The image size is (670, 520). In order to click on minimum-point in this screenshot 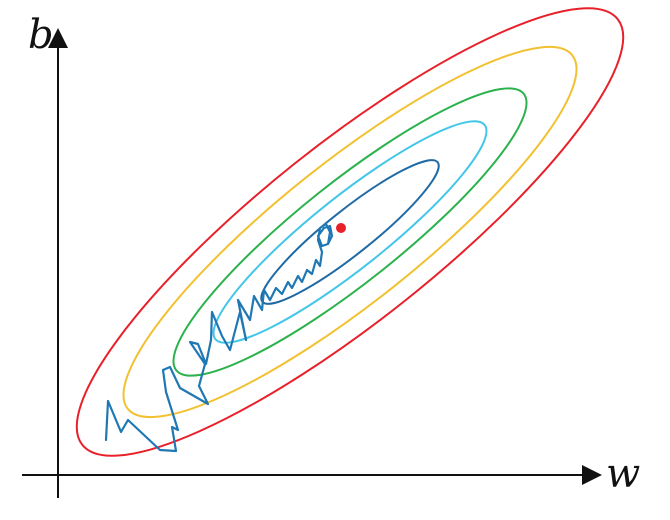, I will do `click(341, 228)`.